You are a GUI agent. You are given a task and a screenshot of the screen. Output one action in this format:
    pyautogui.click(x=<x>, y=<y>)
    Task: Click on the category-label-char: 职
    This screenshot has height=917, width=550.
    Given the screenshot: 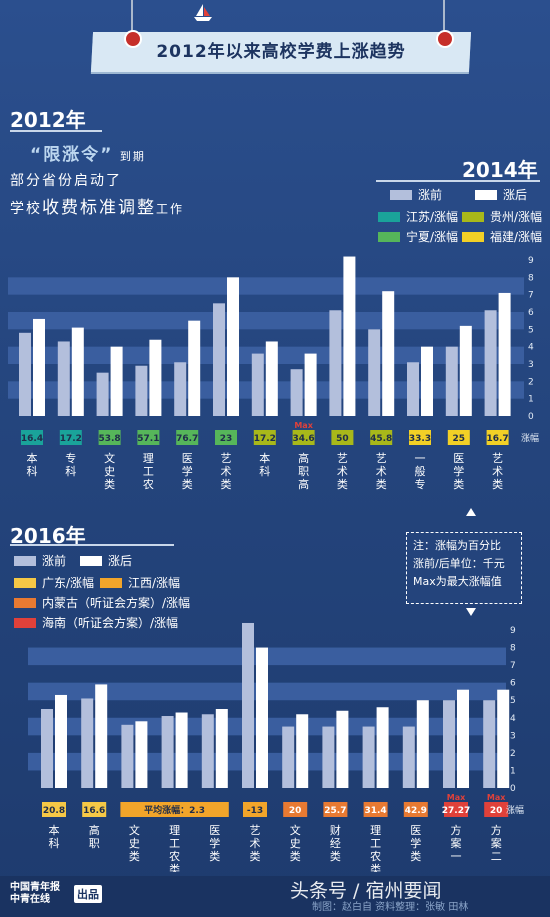 What is the action you would take?
    pyautogui.click(x=303, y=471)
    